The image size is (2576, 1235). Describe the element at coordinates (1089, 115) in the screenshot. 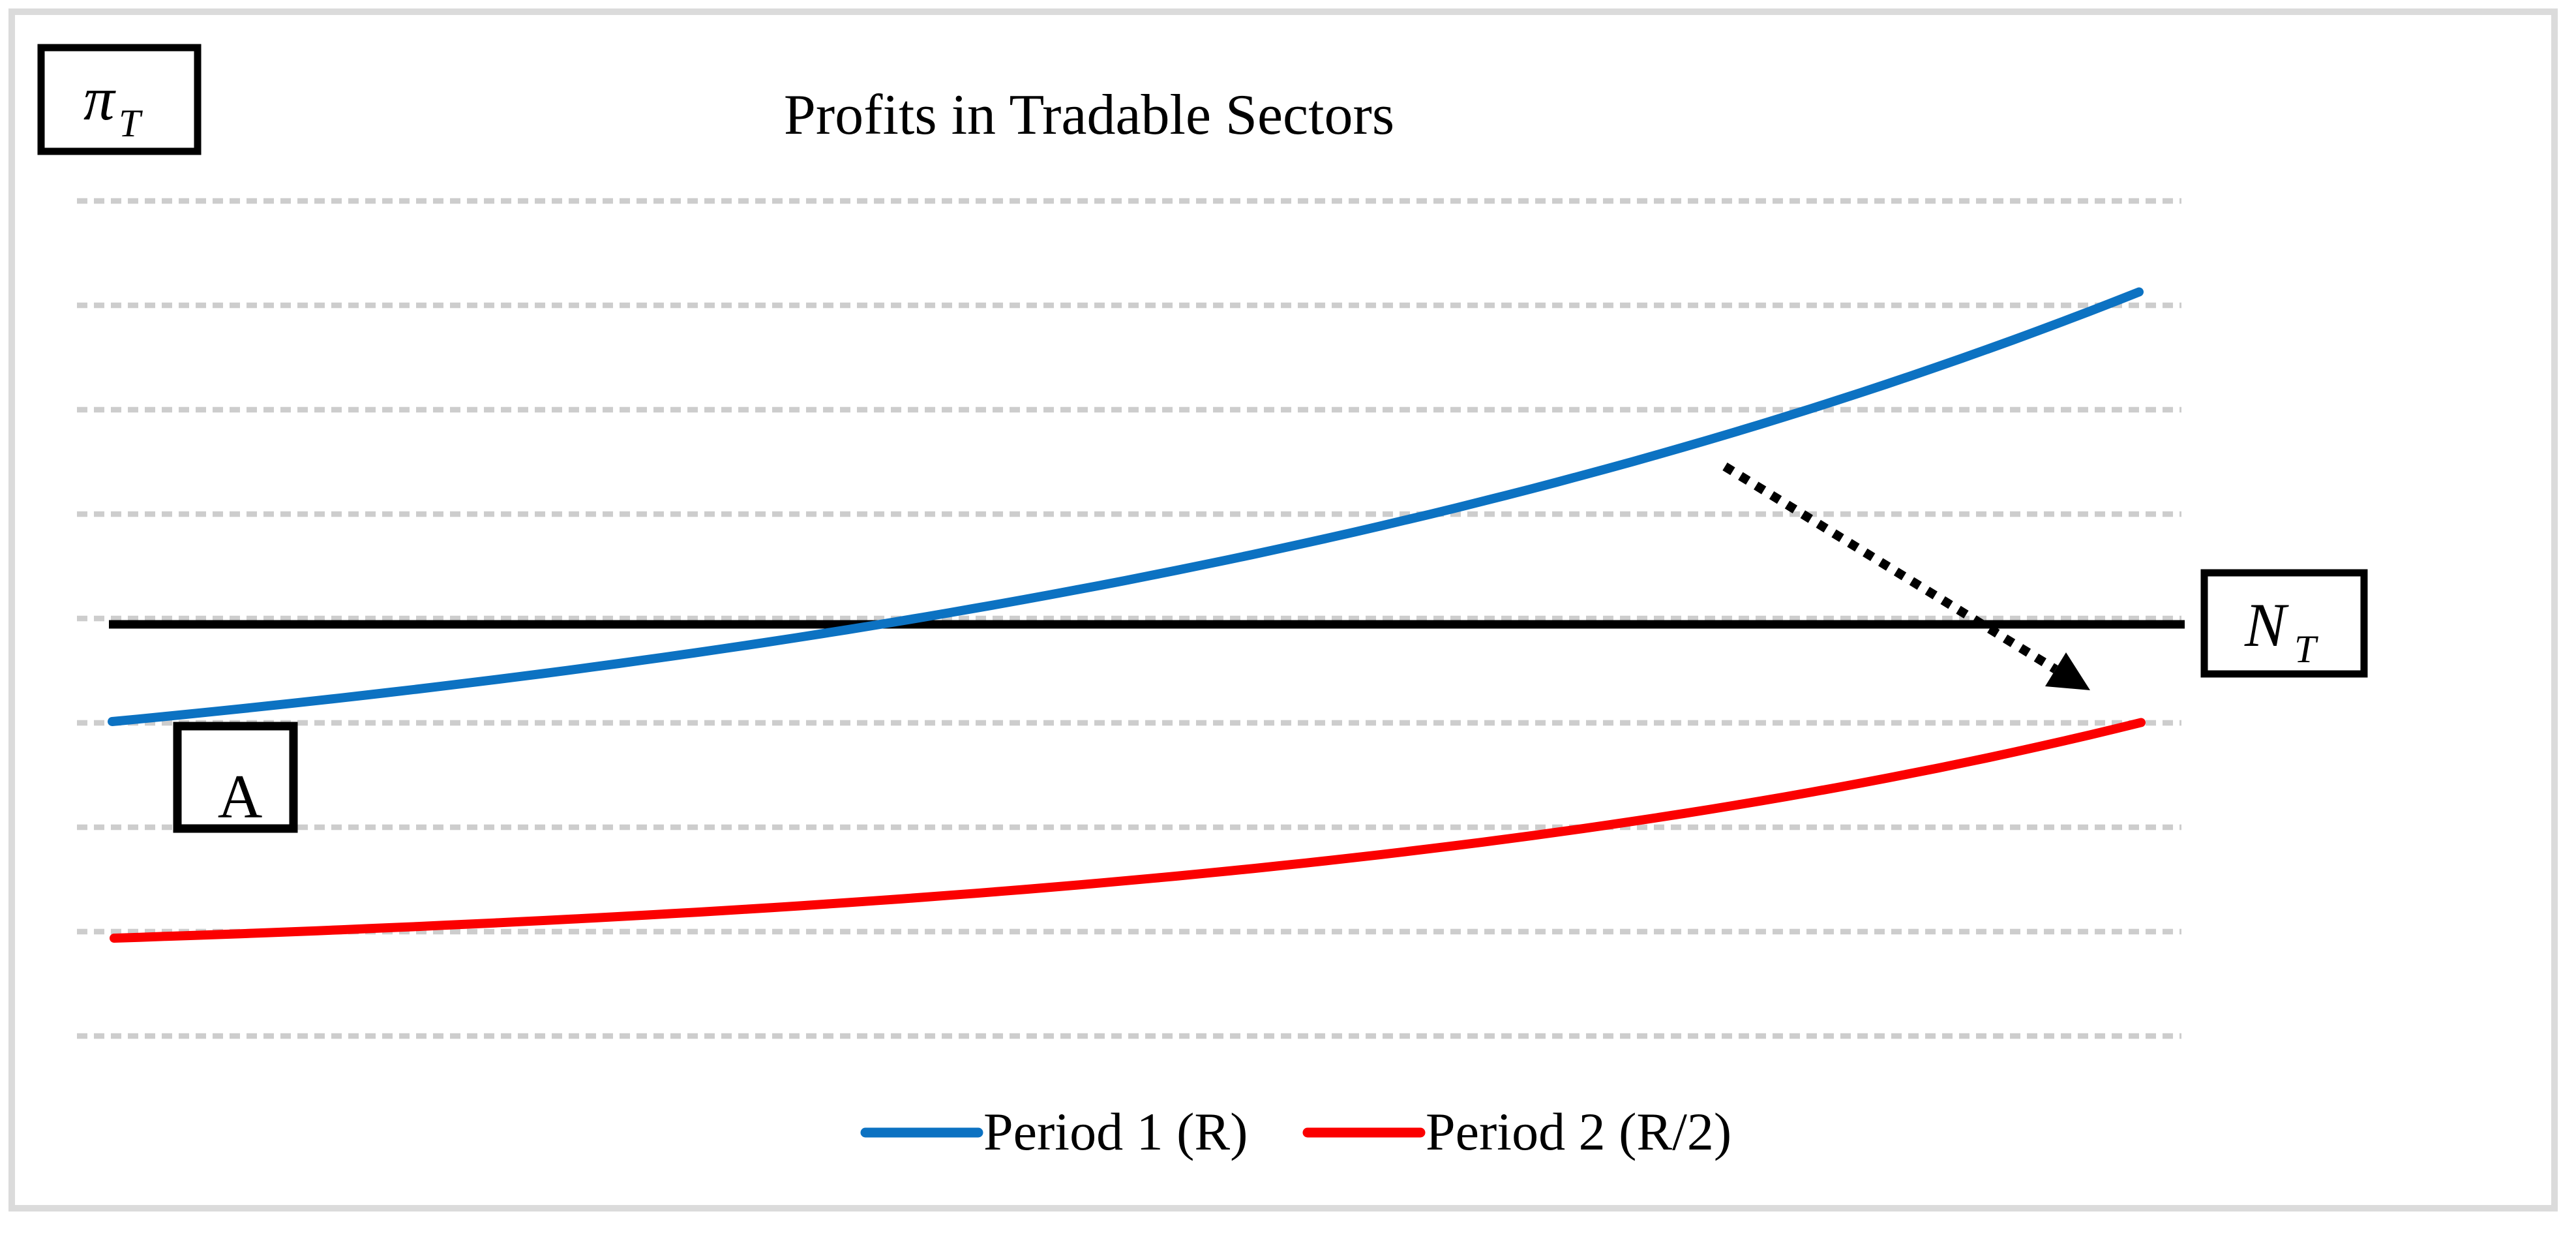

I see `chart-title: Profits in Tradable Sectors` at that location.